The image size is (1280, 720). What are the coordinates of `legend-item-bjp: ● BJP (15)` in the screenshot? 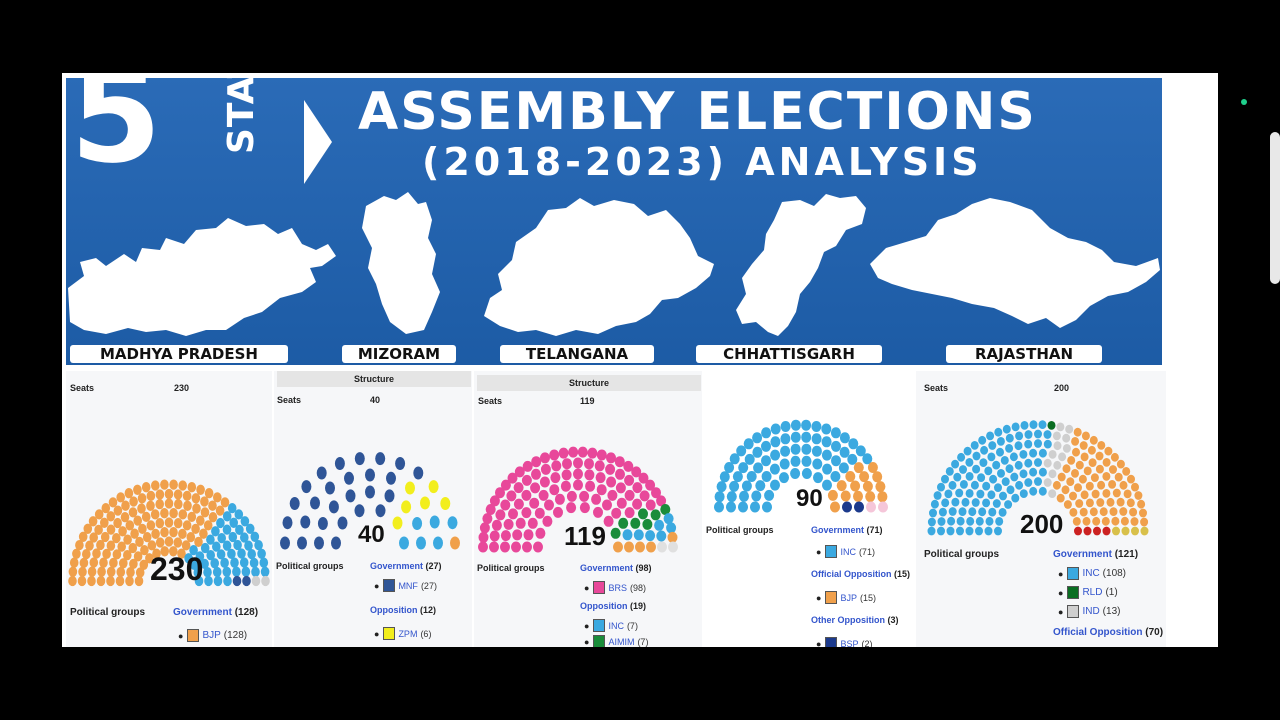 It's located at (846, 597).